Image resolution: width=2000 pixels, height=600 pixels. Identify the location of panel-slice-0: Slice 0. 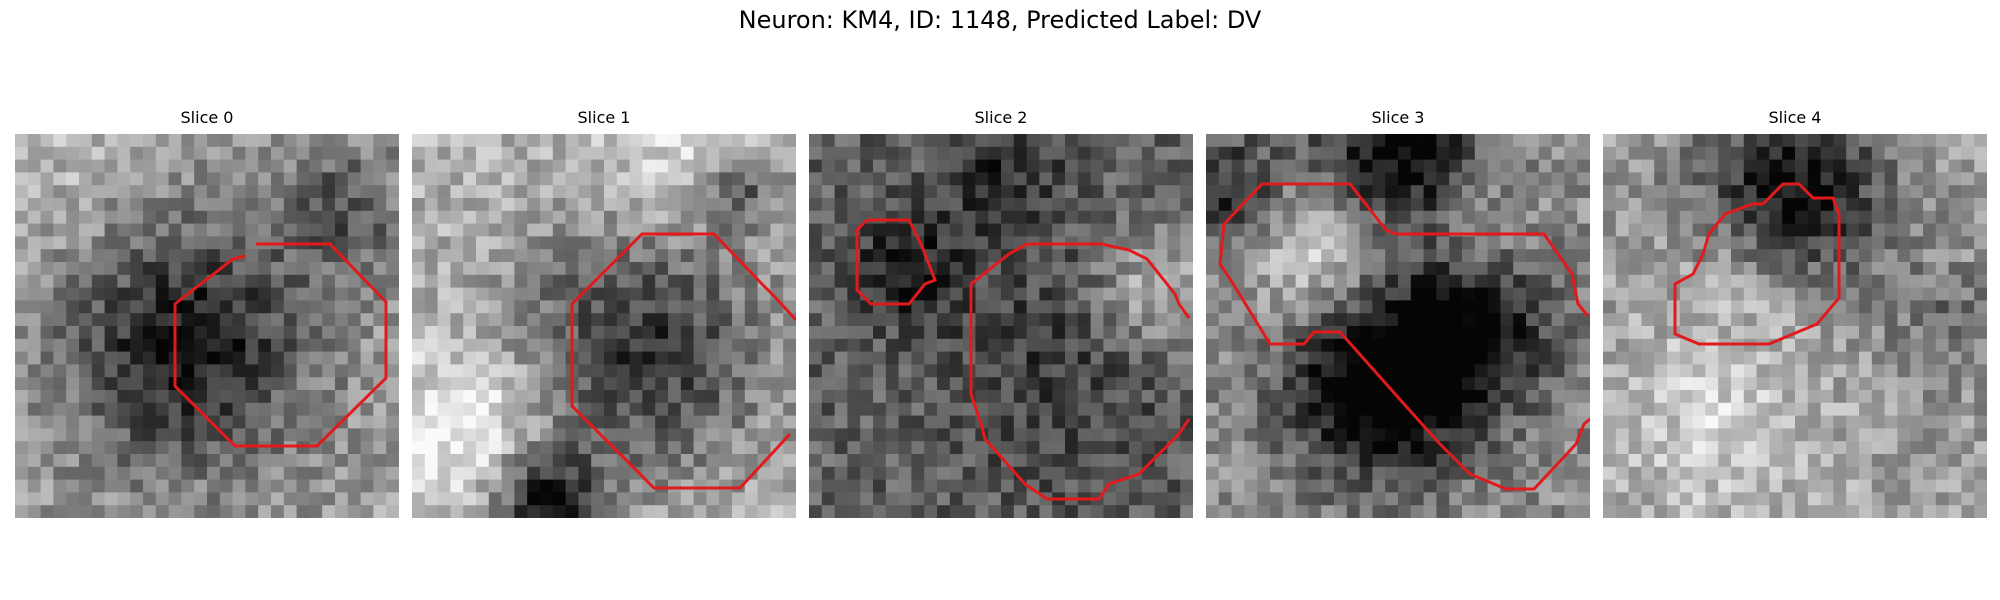
(207, 313).